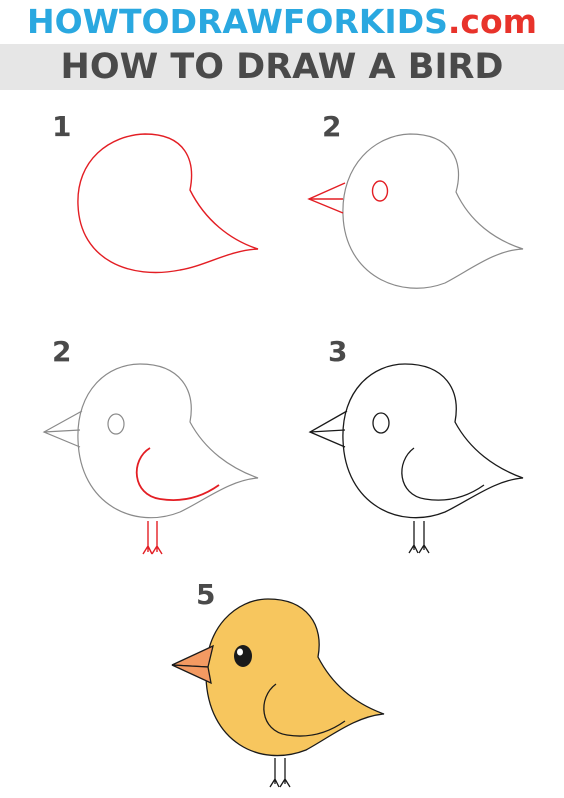 This screenshot has width=564, height=798. What do you see at coordinates (381, 423) in the screenshot?
I see `step-3-eye` at bounding box center [381, 423].